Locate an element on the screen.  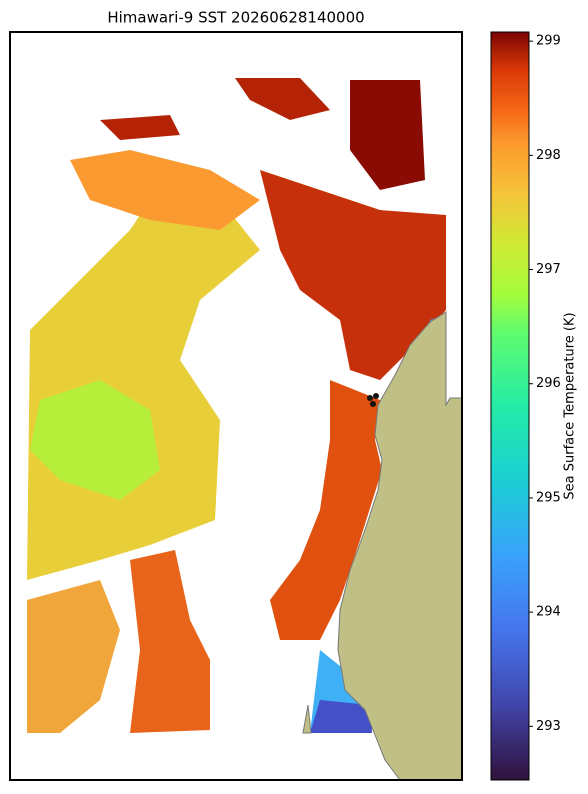
colorbar-tick-label: 298 is located at coordinates (548, 155).